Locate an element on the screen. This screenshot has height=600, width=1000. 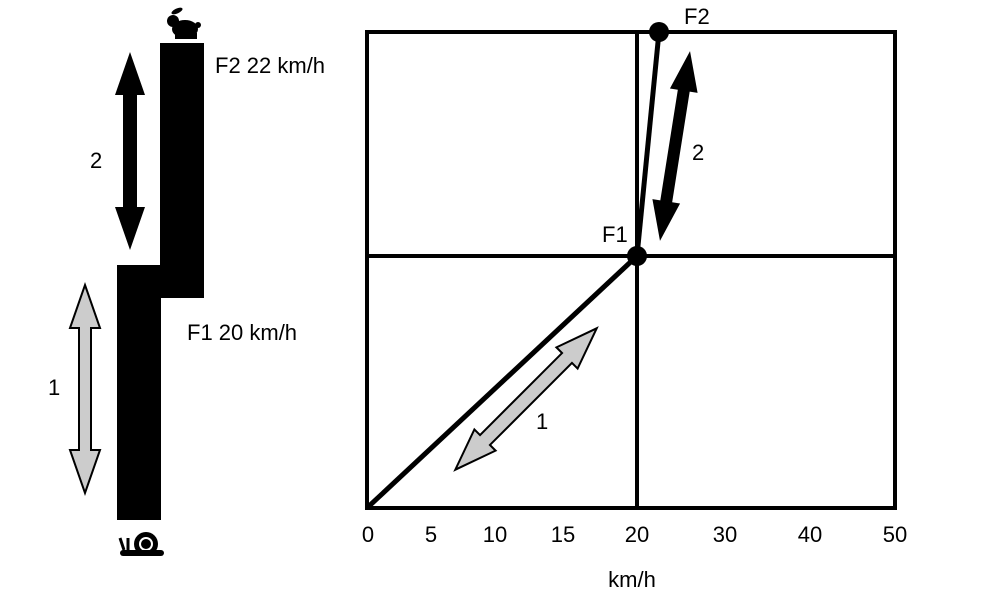
plot-arrow-2-label: 2 is located at coordinates (698, 152).